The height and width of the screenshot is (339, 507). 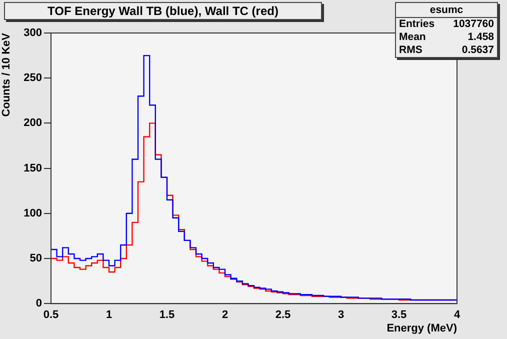 What do you see at coordinates (446, 10) in the screenshot?
I see `text: esumc` at bounding box center [446, 10].